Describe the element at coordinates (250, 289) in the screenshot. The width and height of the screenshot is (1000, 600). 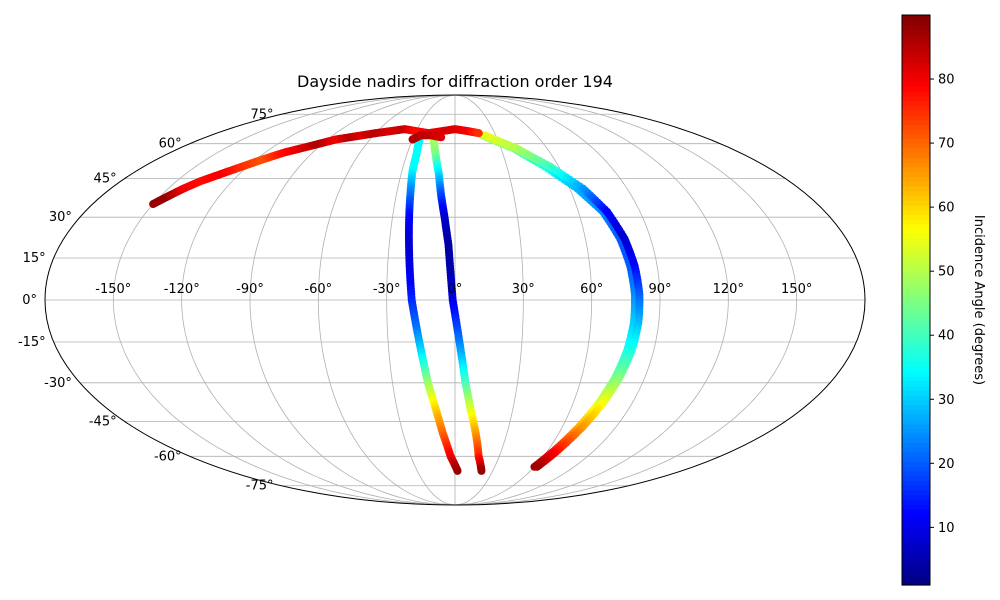
I see `longitude-tick-label: -90°` at that location.